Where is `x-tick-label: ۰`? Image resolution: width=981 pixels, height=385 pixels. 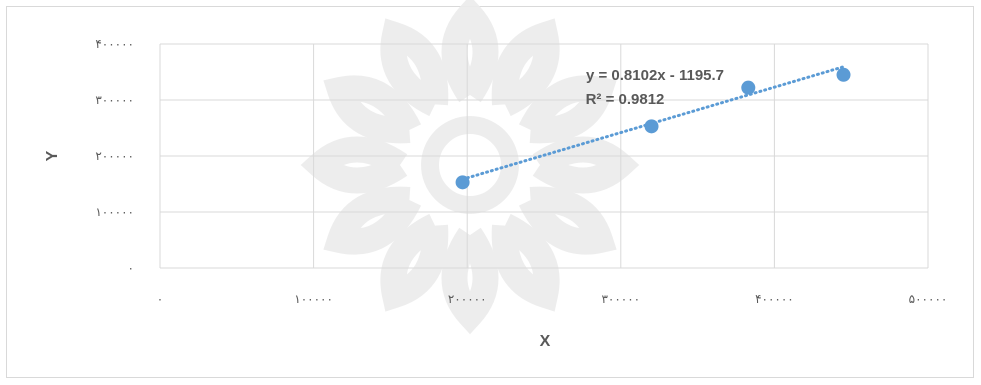 x-tick-label: ۰ is located at coordinates (160, 299).